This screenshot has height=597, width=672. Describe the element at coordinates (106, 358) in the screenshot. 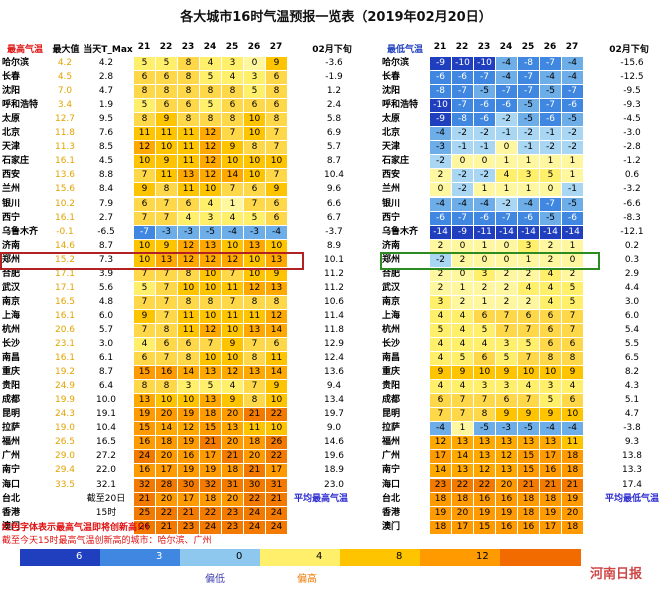

I see `max-value: 6.1` at that location.